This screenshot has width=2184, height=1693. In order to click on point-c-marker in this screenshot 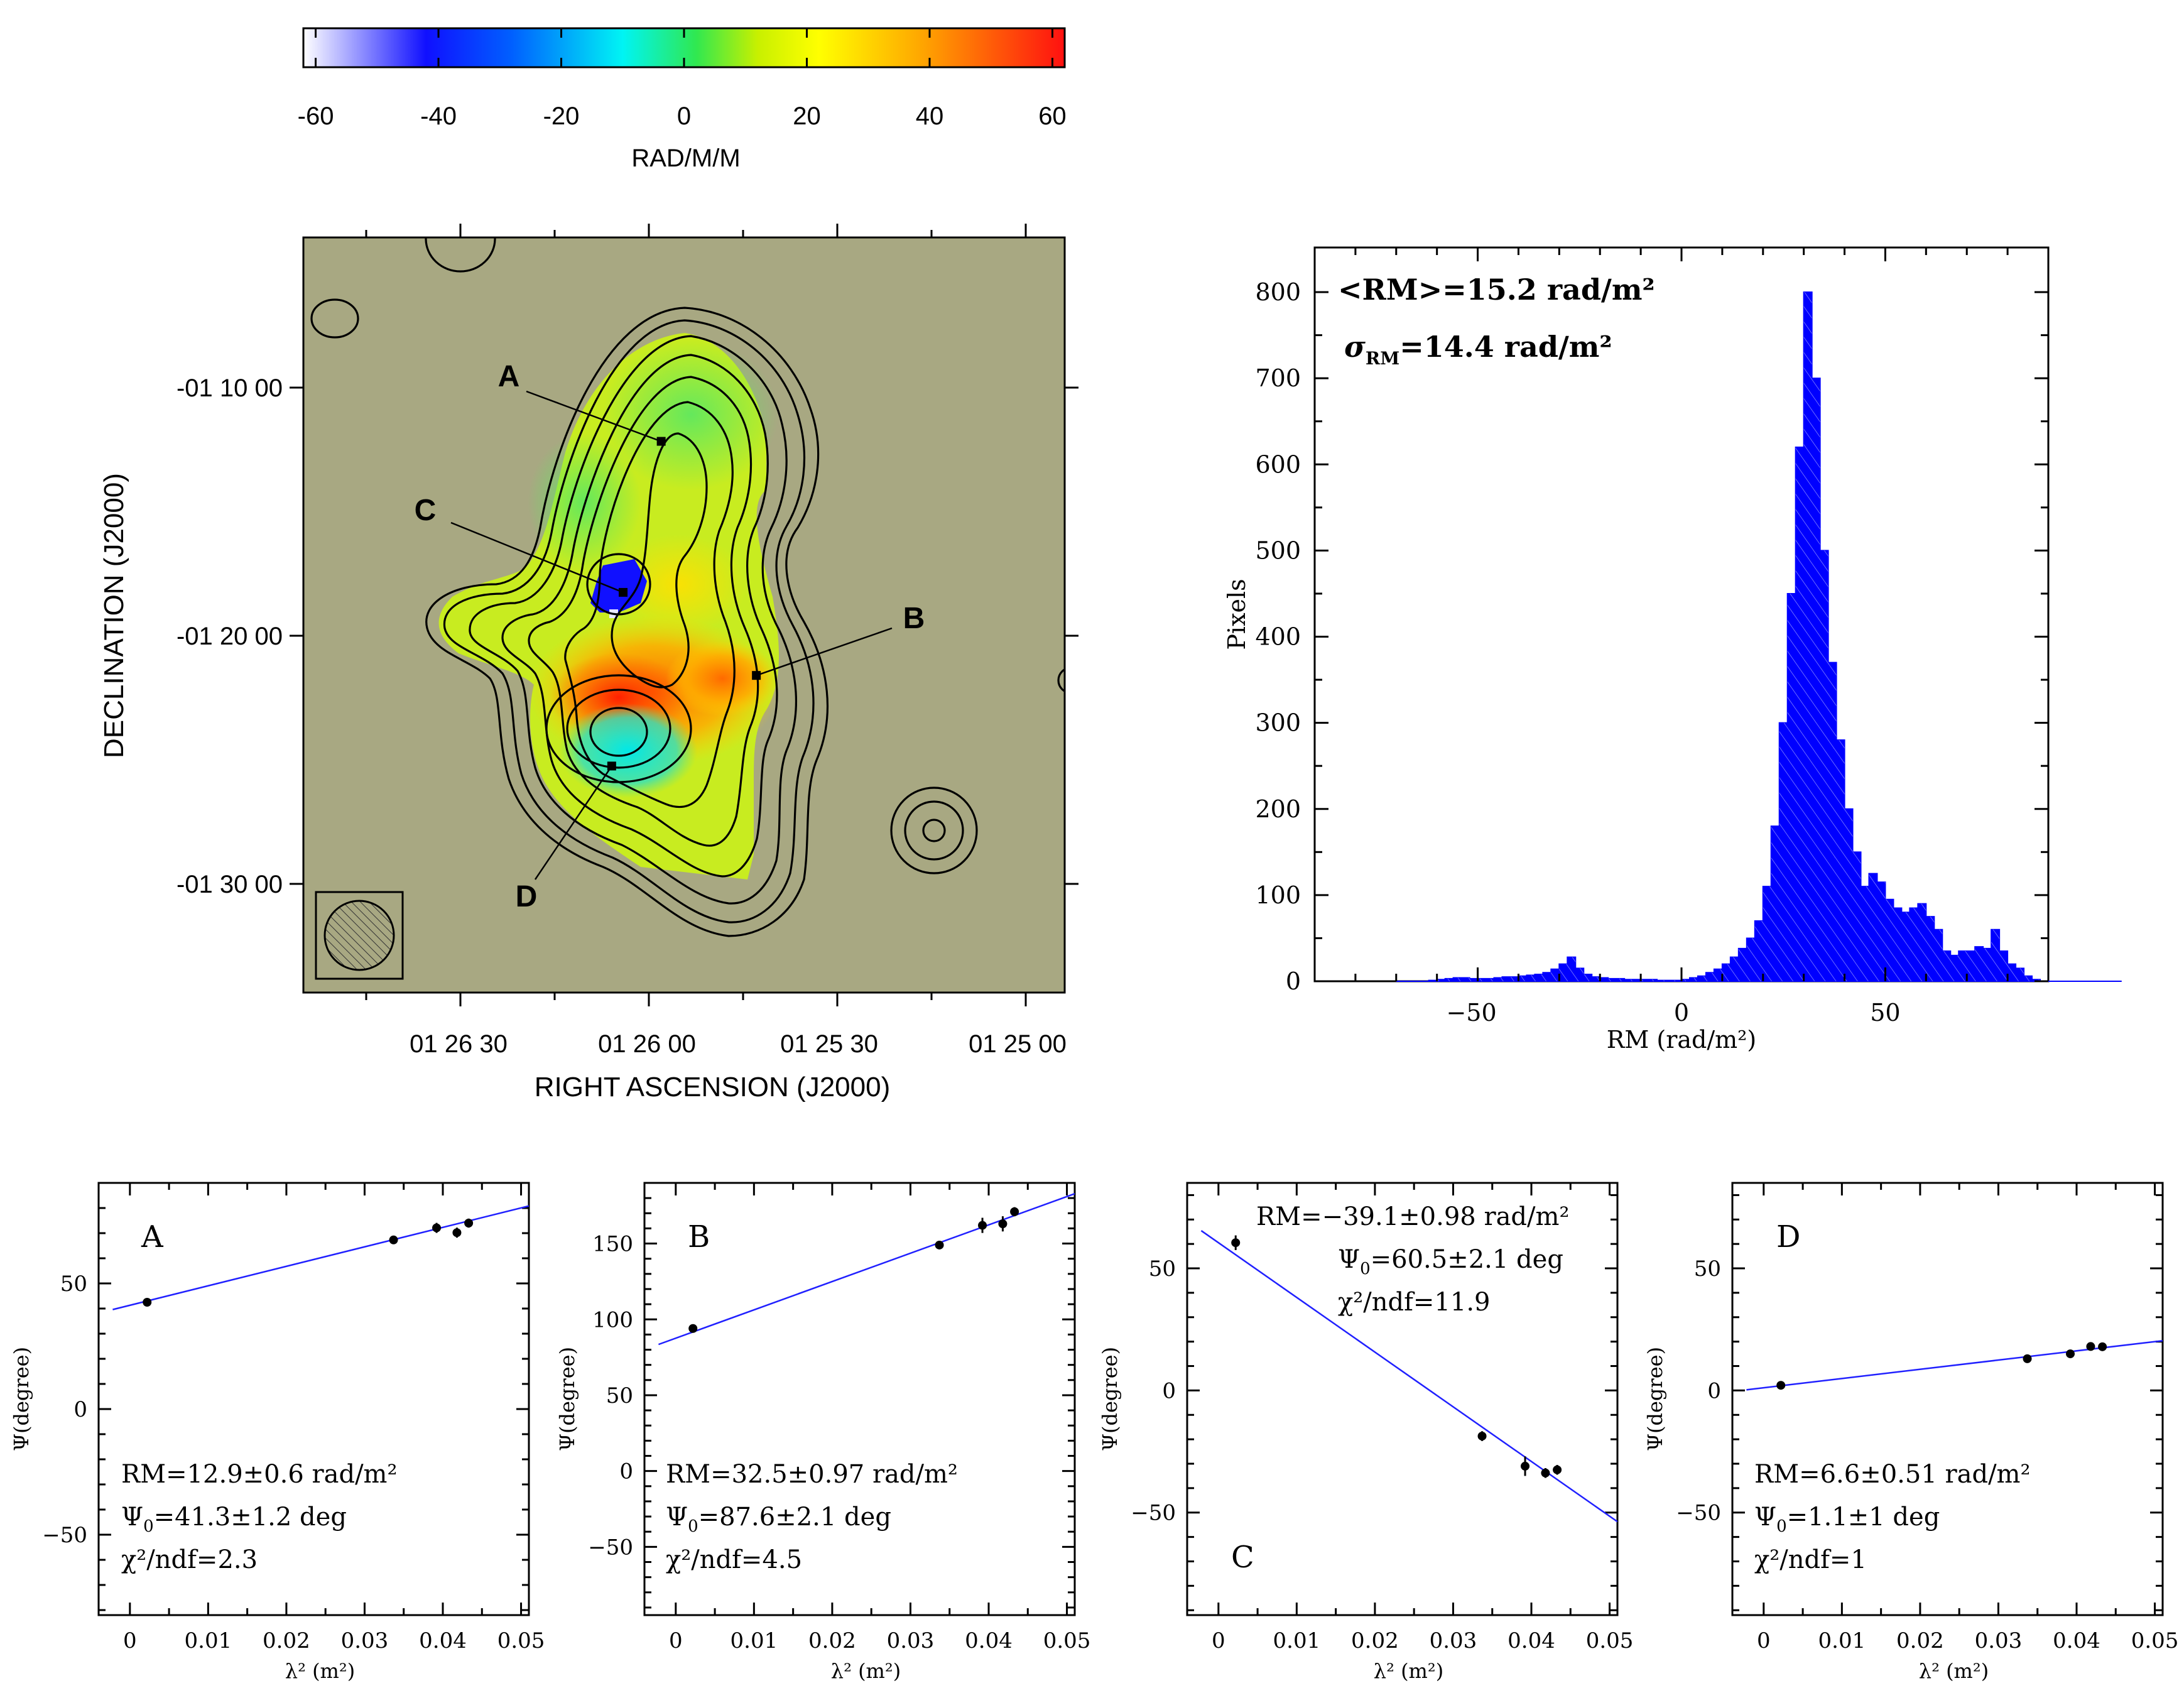, I will do `click(623, 592)`.